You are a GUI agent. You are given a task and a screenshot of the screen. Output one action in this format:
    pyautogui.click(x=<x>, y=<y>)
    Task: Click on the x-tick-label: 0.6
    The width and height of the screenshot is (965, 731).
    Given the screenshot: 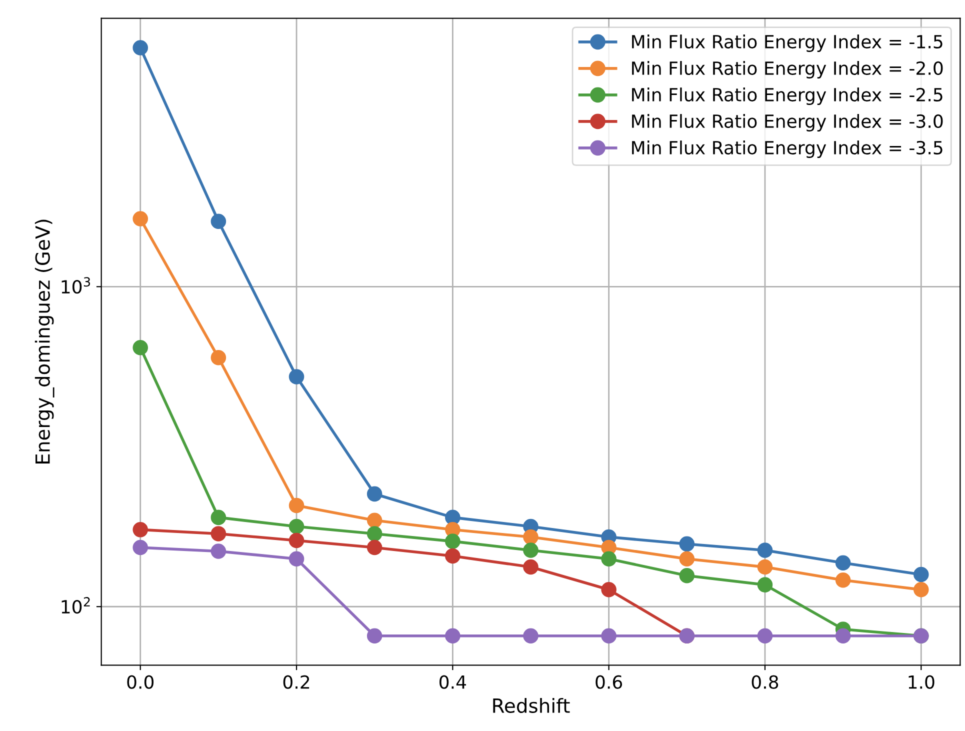 What is the action you would take?
    pyautogui.click(x=609, y=682)
    